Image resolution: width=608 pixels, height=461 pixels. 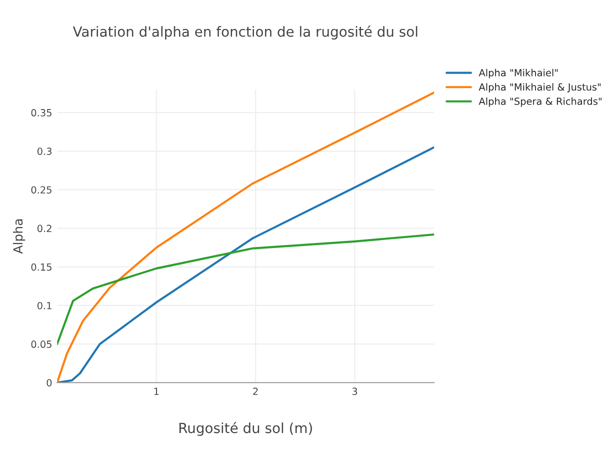 I want to click on y-tick-label: 0.3, so click(x=44, y=151).